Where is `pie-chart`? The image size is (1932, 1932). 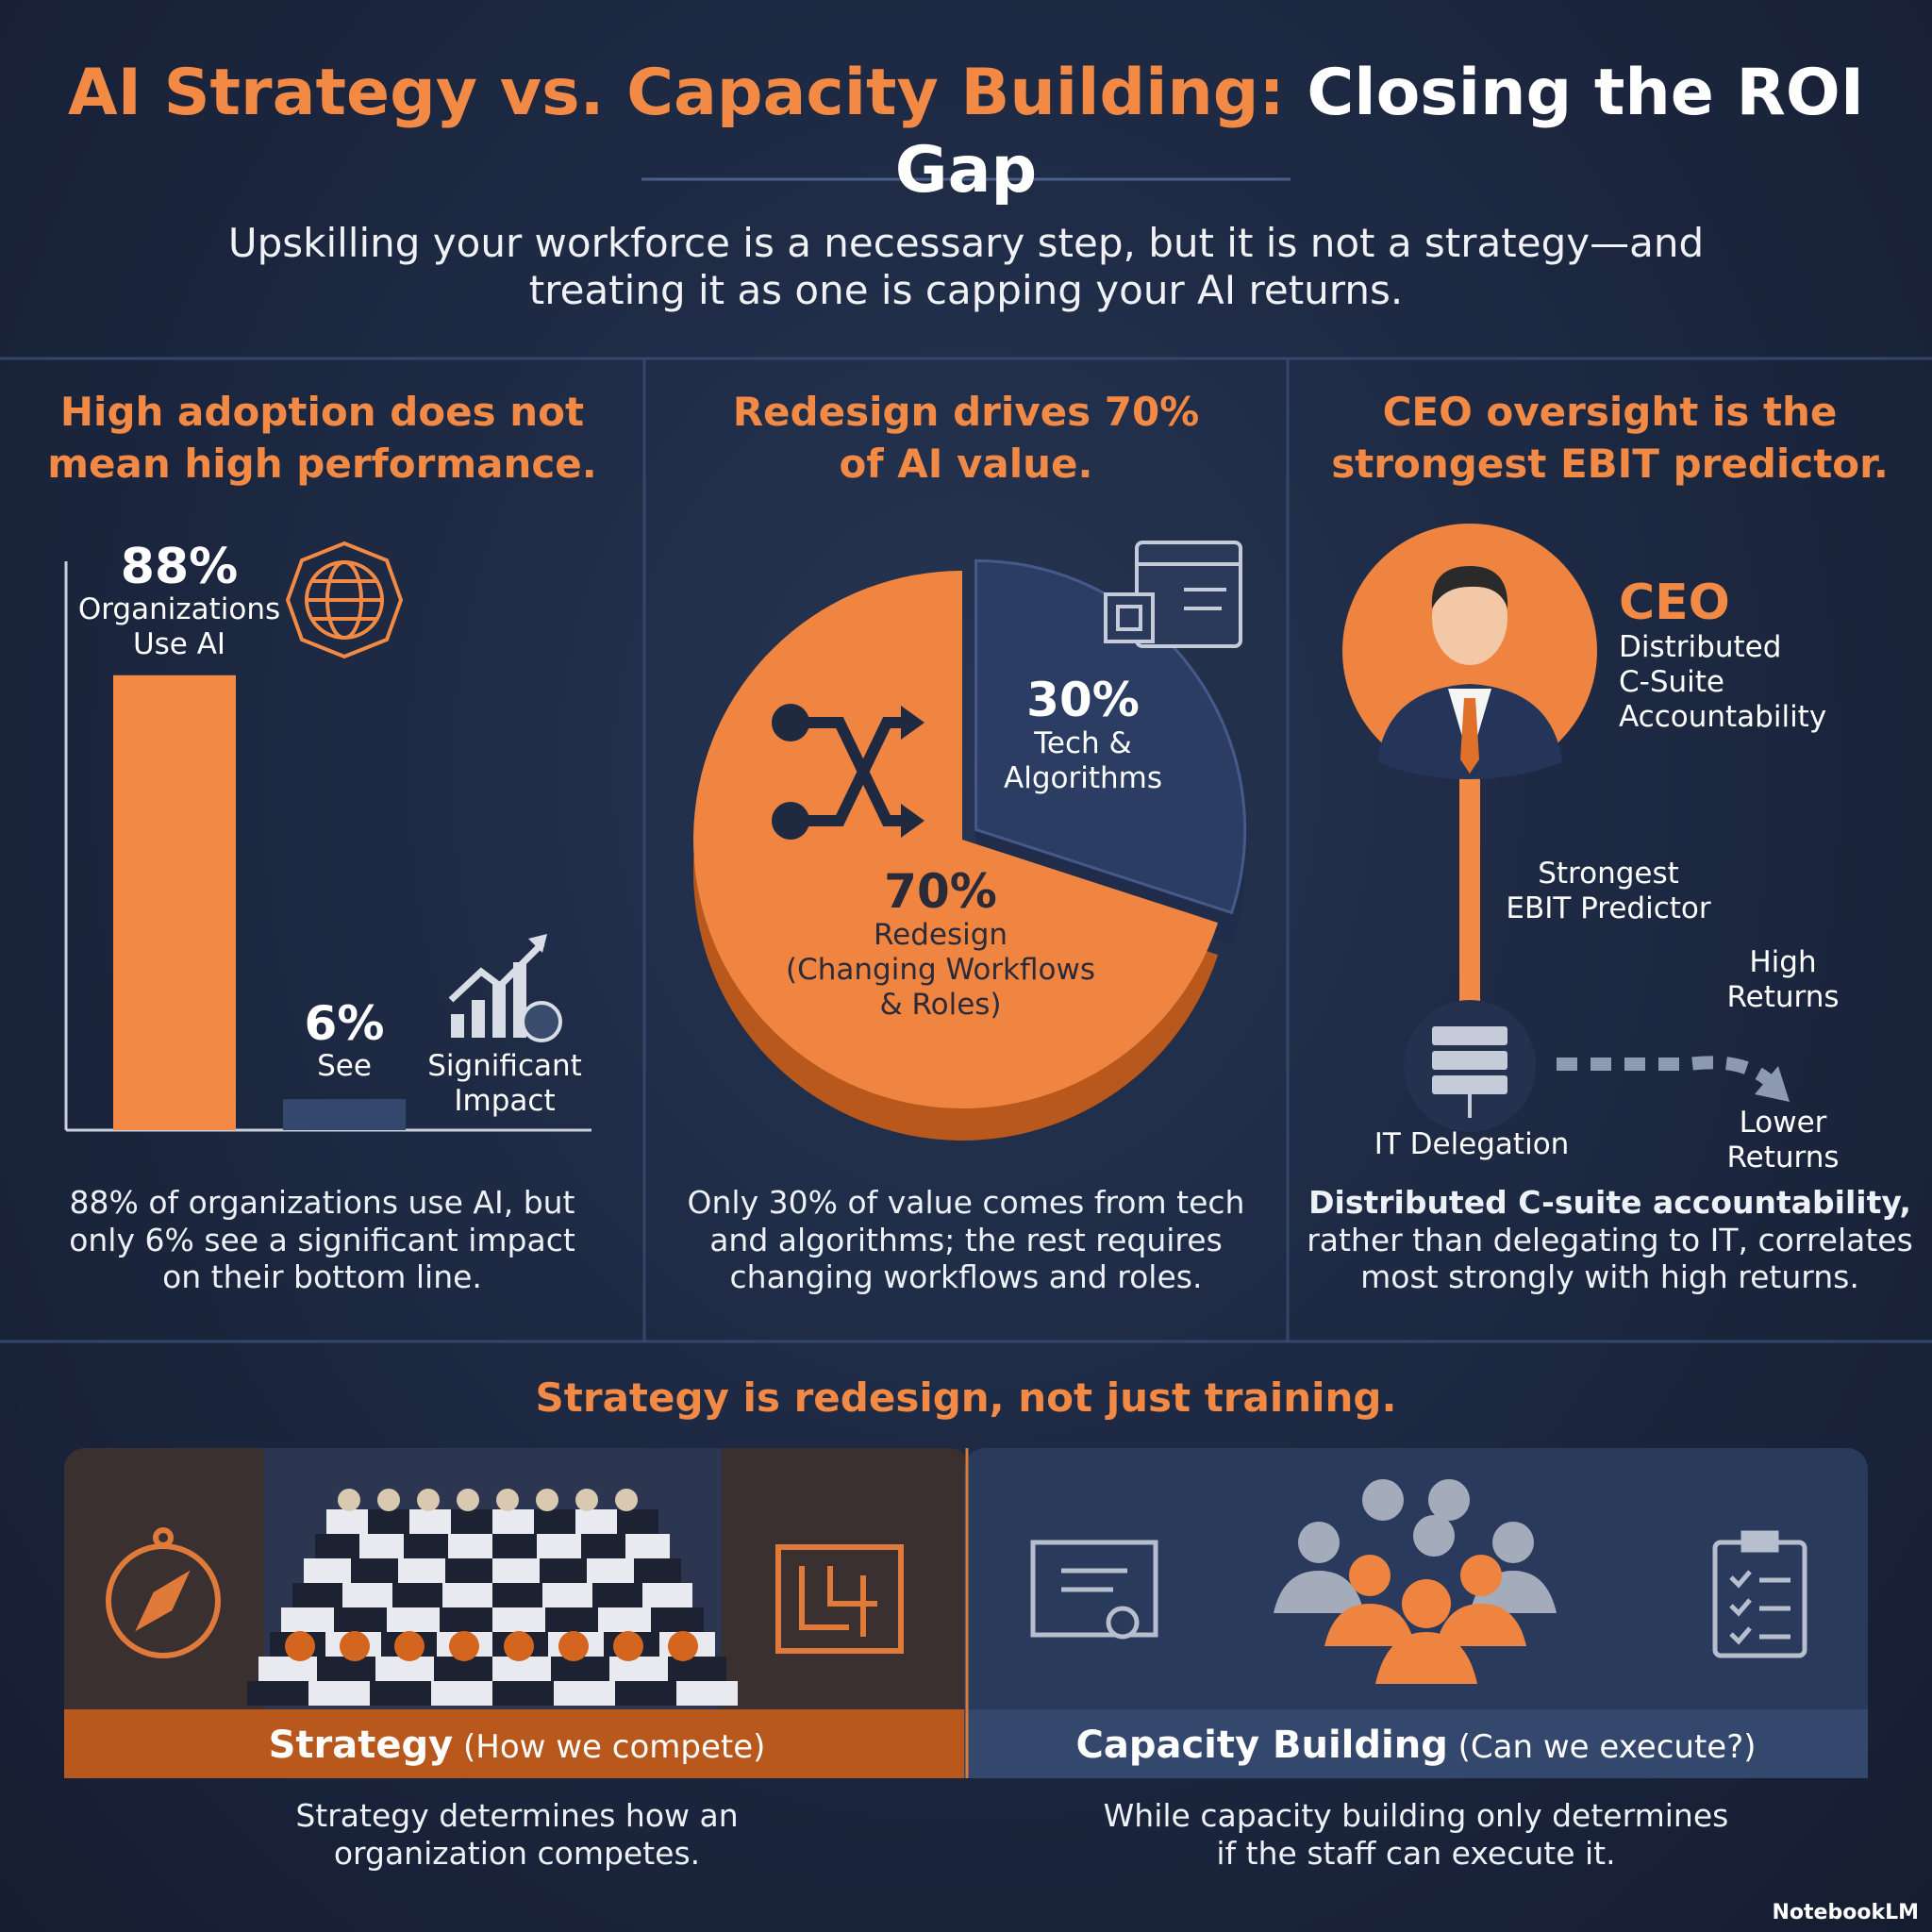 pie-chart is located at coordinates (969, 850).